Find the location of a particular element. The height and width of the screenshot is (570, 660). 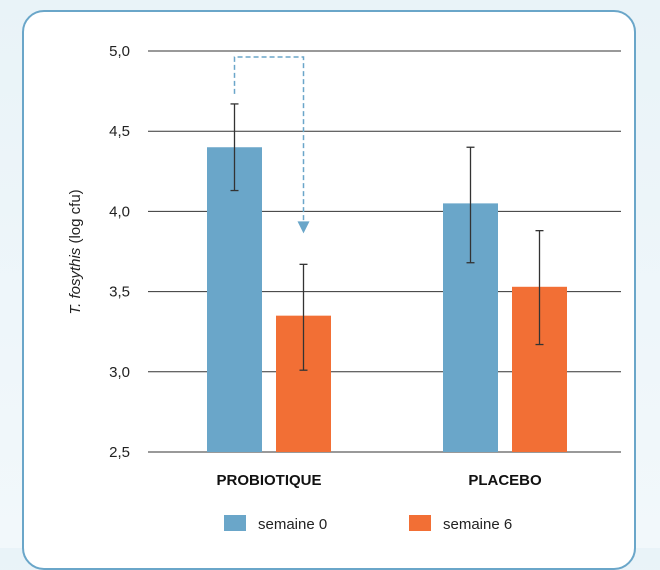

bar is located at coordinates (234, 300).